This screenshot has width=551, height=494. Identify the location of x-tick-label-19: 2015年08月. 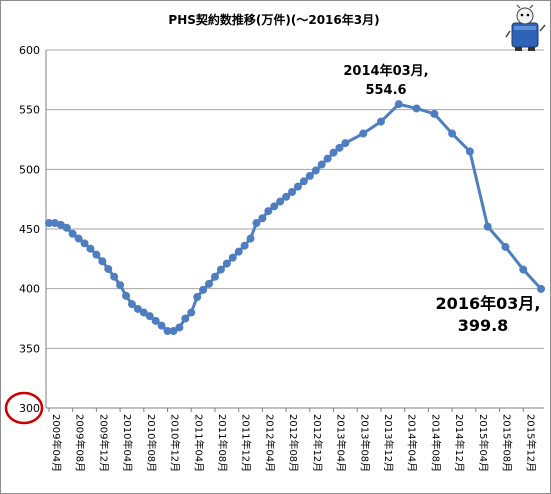
(507, 443).